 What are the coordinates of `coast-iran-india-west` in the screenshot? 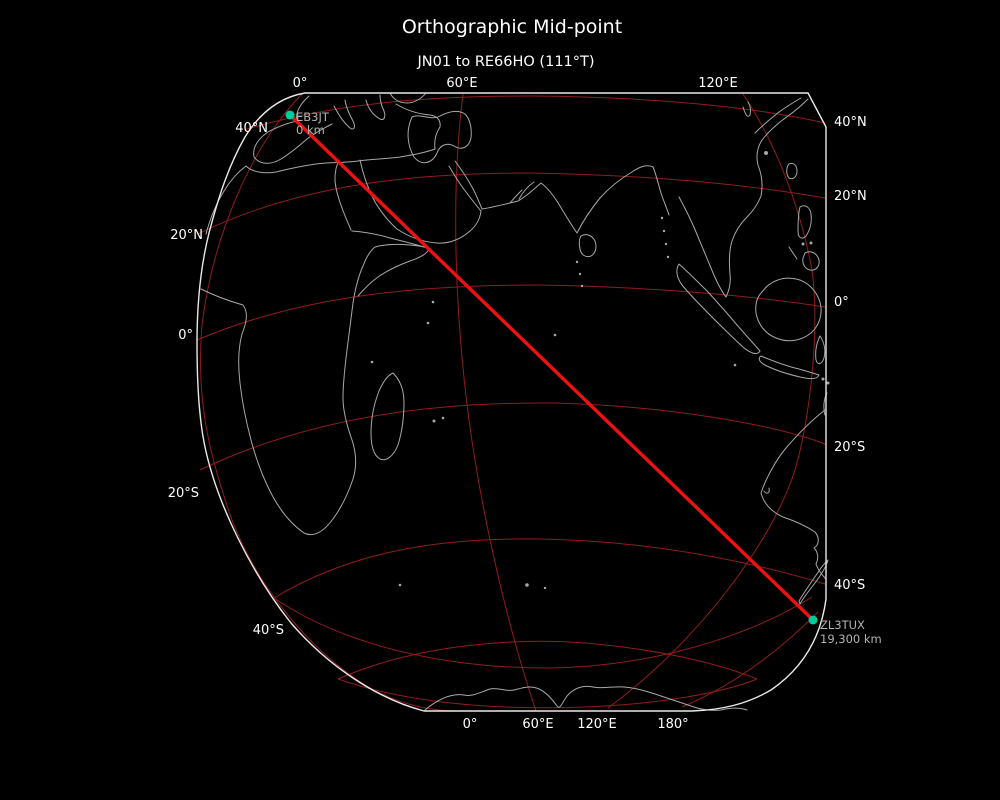 It's located at (529, 208).